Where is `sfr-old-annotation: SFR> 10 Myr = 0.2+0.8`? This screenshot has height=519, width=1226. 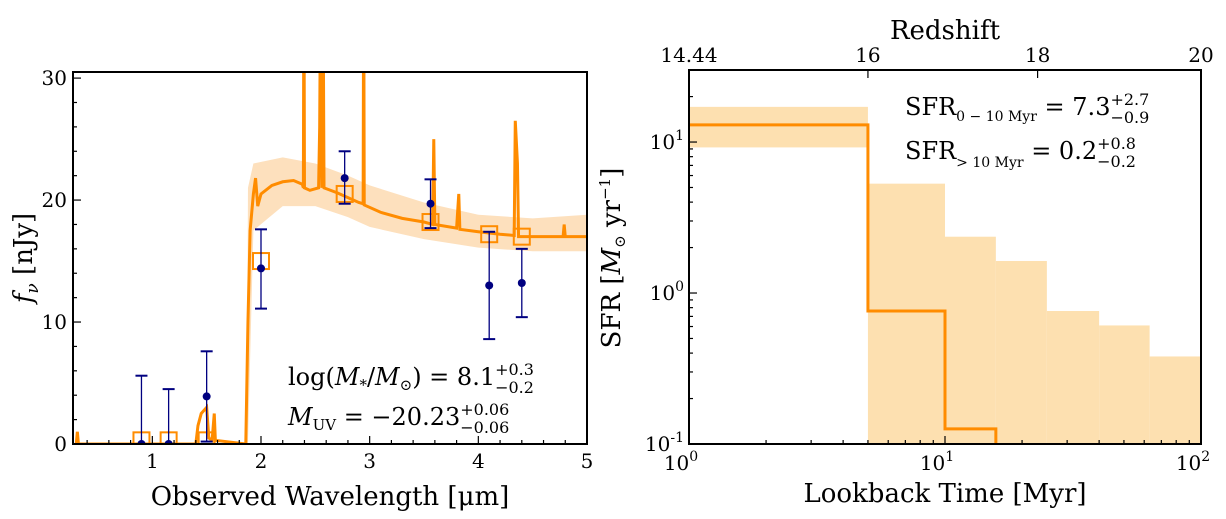
sfr-old-annotation: SFR> 10 Myr = 0.2+0.8 is located at coordinates (1020, 152).